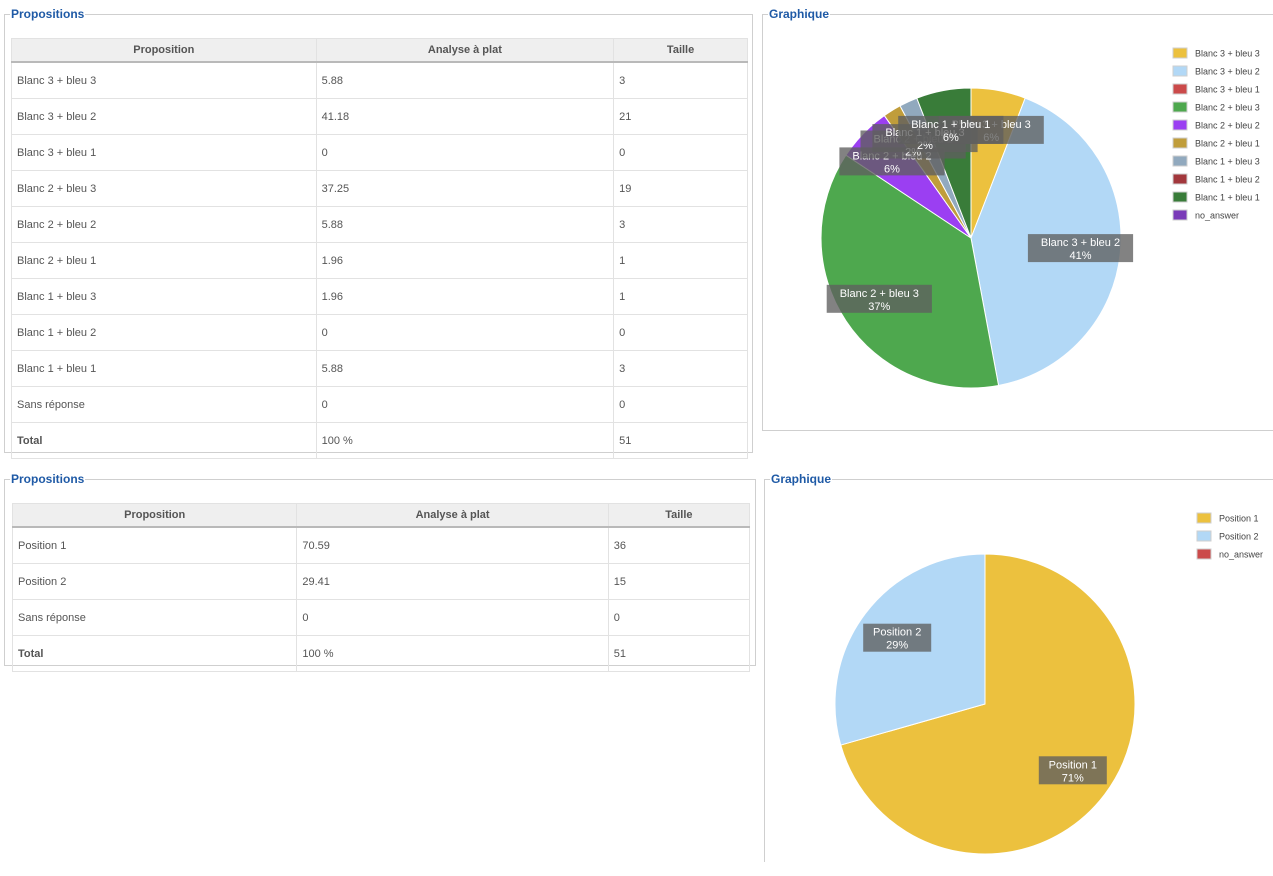 The image size is (1273, 876). What do you see at coordinates (1080, 256) in the screenshot?
I see `slice-label-percent: 41%` at bounding box center [1080, 256].